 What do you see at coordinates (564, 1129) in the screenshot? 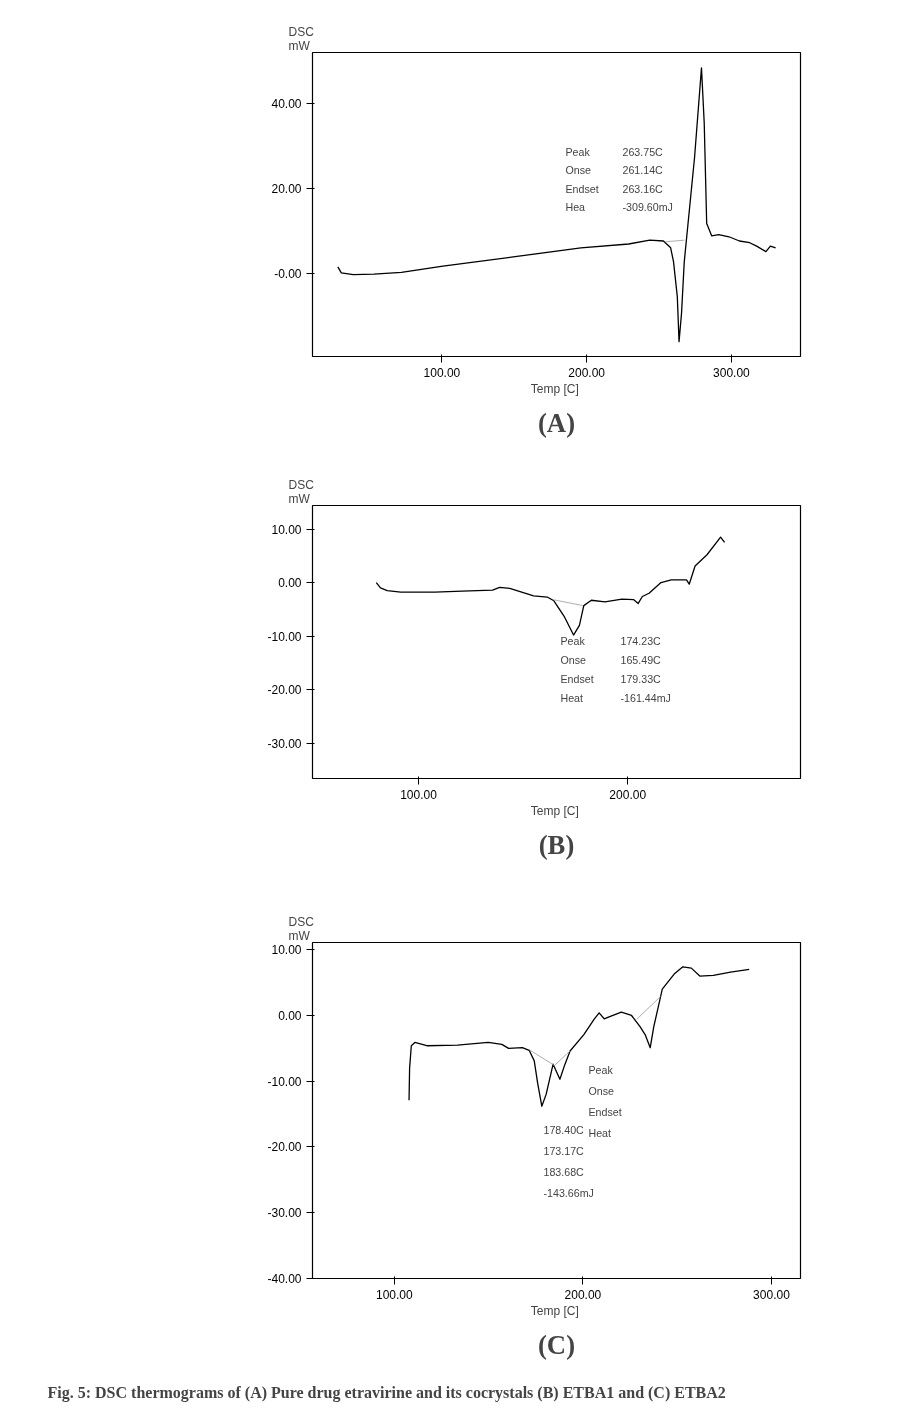
I see `annotation: 178.40C` at bounding box center [564, 1129].